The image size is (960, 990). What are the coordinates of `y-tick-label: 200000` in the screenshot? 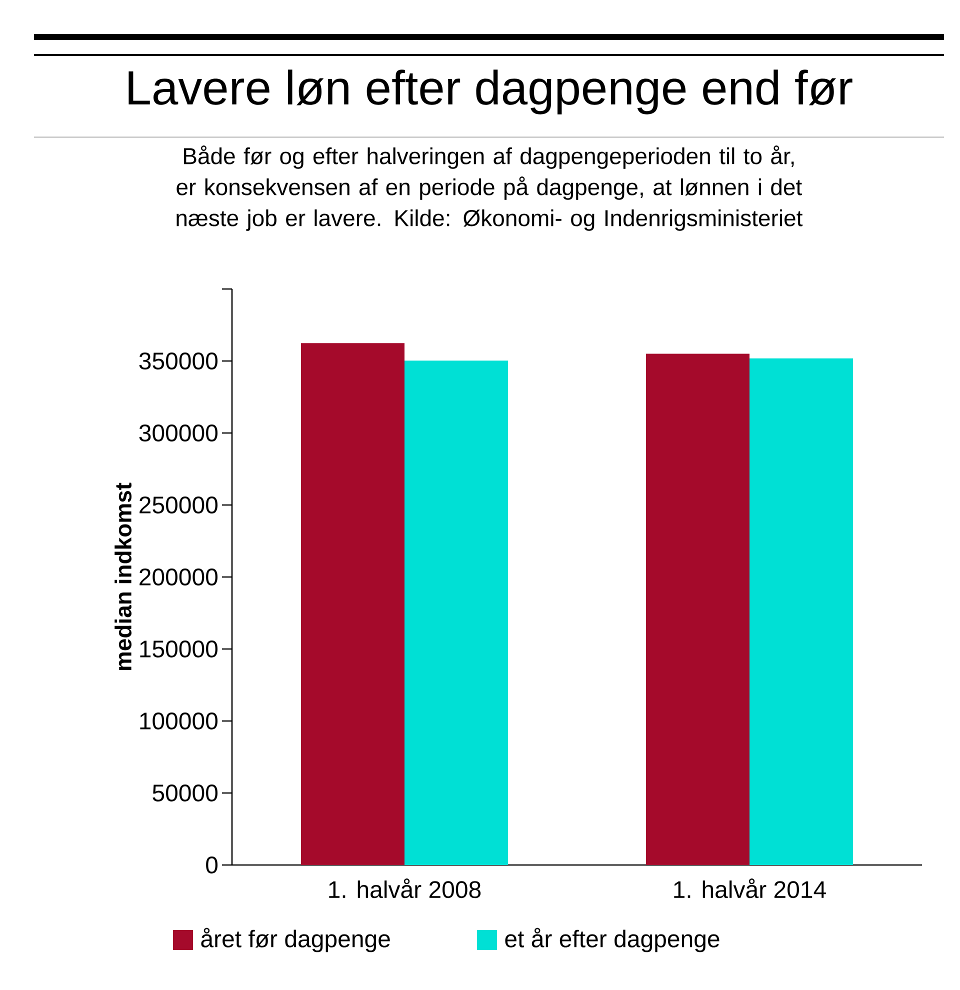 It's located at (179, 577).